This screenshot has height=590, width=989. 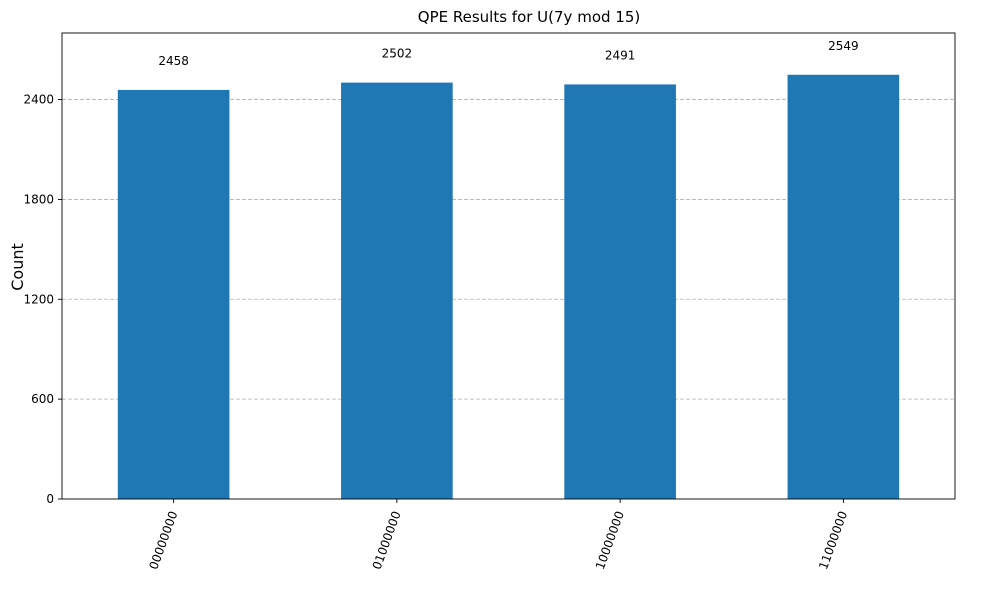 What do you see at coordinates (498, 535) in the screenshot?
I see `x-axis-ticks: 00000000 01000000 10000000 11000000` at bounding box center [498, 535].